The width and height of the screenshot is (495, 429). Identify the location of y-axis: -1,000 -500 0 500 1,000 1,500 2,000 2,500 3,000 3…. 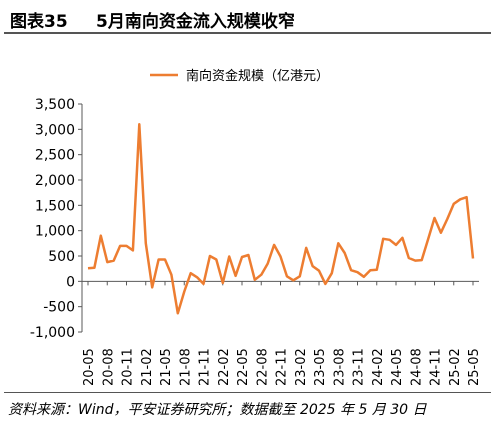
(56, 219).